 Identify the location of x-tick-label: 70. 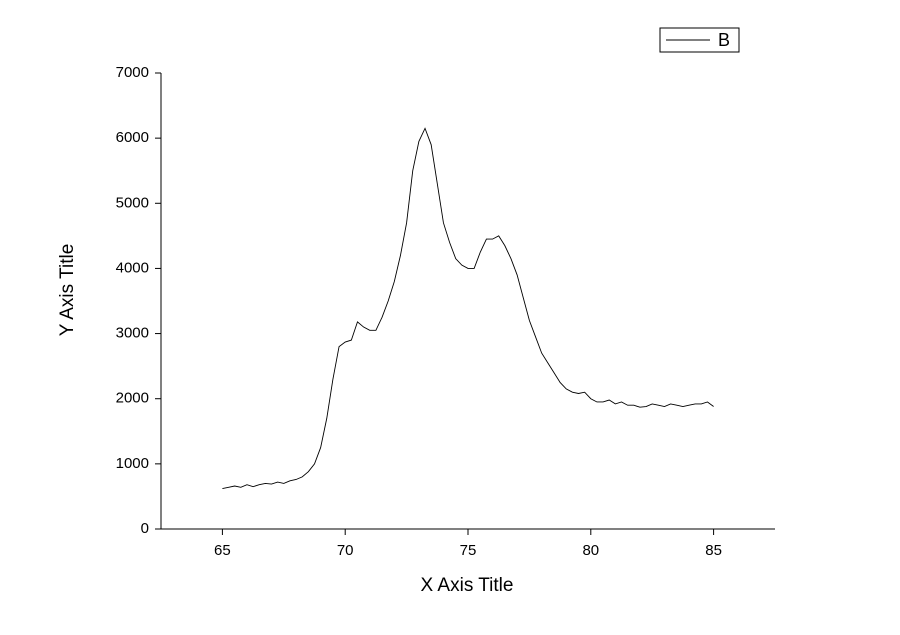
(345, 550).